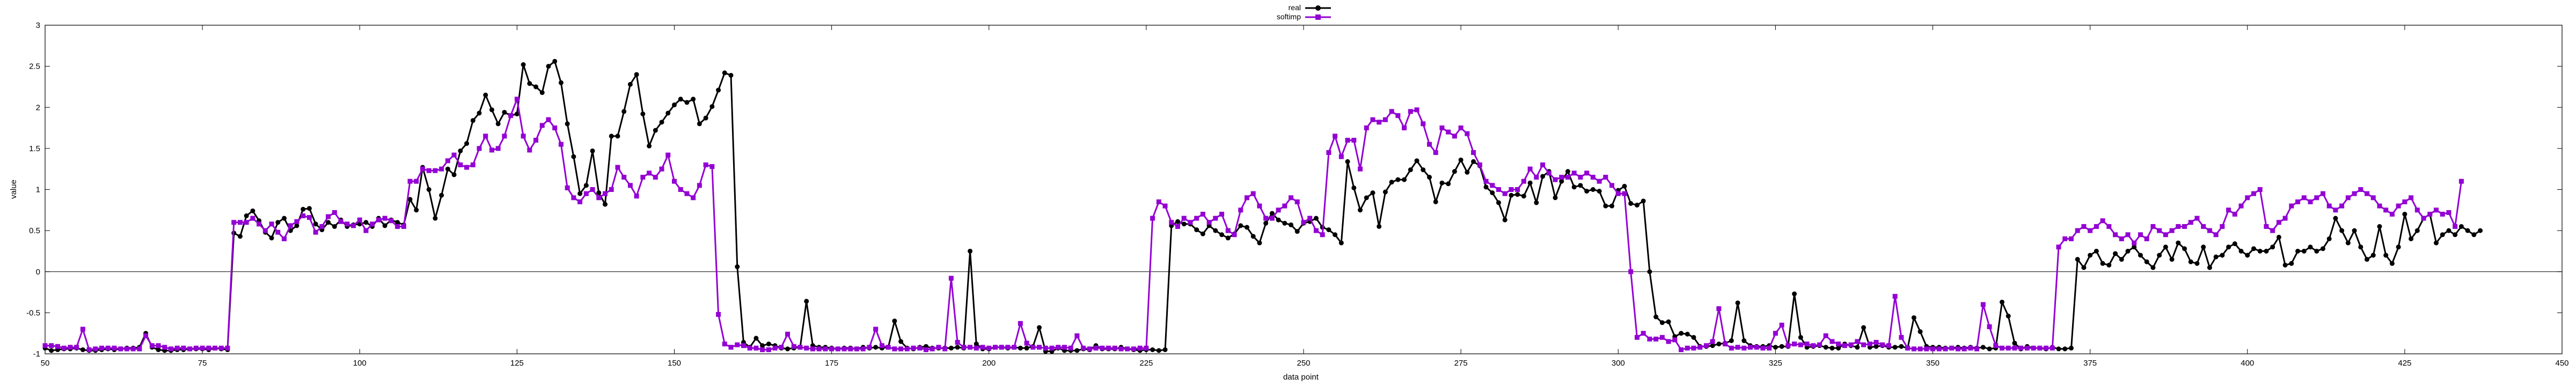  Describe the element at coordinates (38, 272) in the screenshot. I see `y-tick-label: 0` at that location.